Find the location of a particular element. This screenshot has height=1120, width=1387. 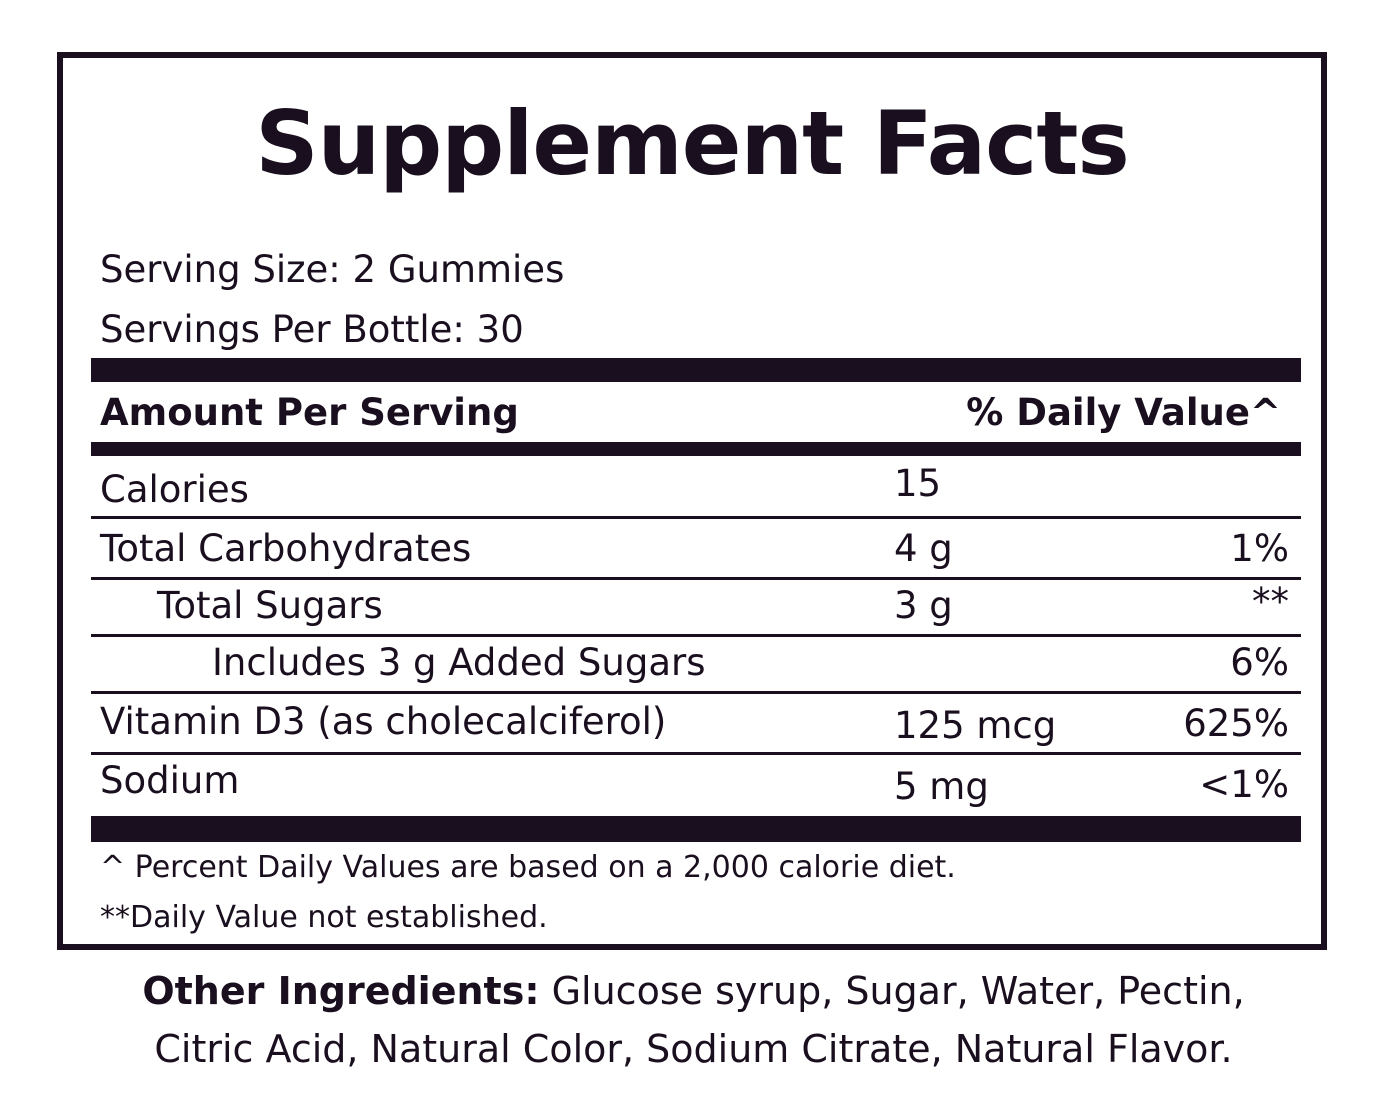

table-row: Includes 3 g Added Sugars 6% is located at coordinates (696, 664).